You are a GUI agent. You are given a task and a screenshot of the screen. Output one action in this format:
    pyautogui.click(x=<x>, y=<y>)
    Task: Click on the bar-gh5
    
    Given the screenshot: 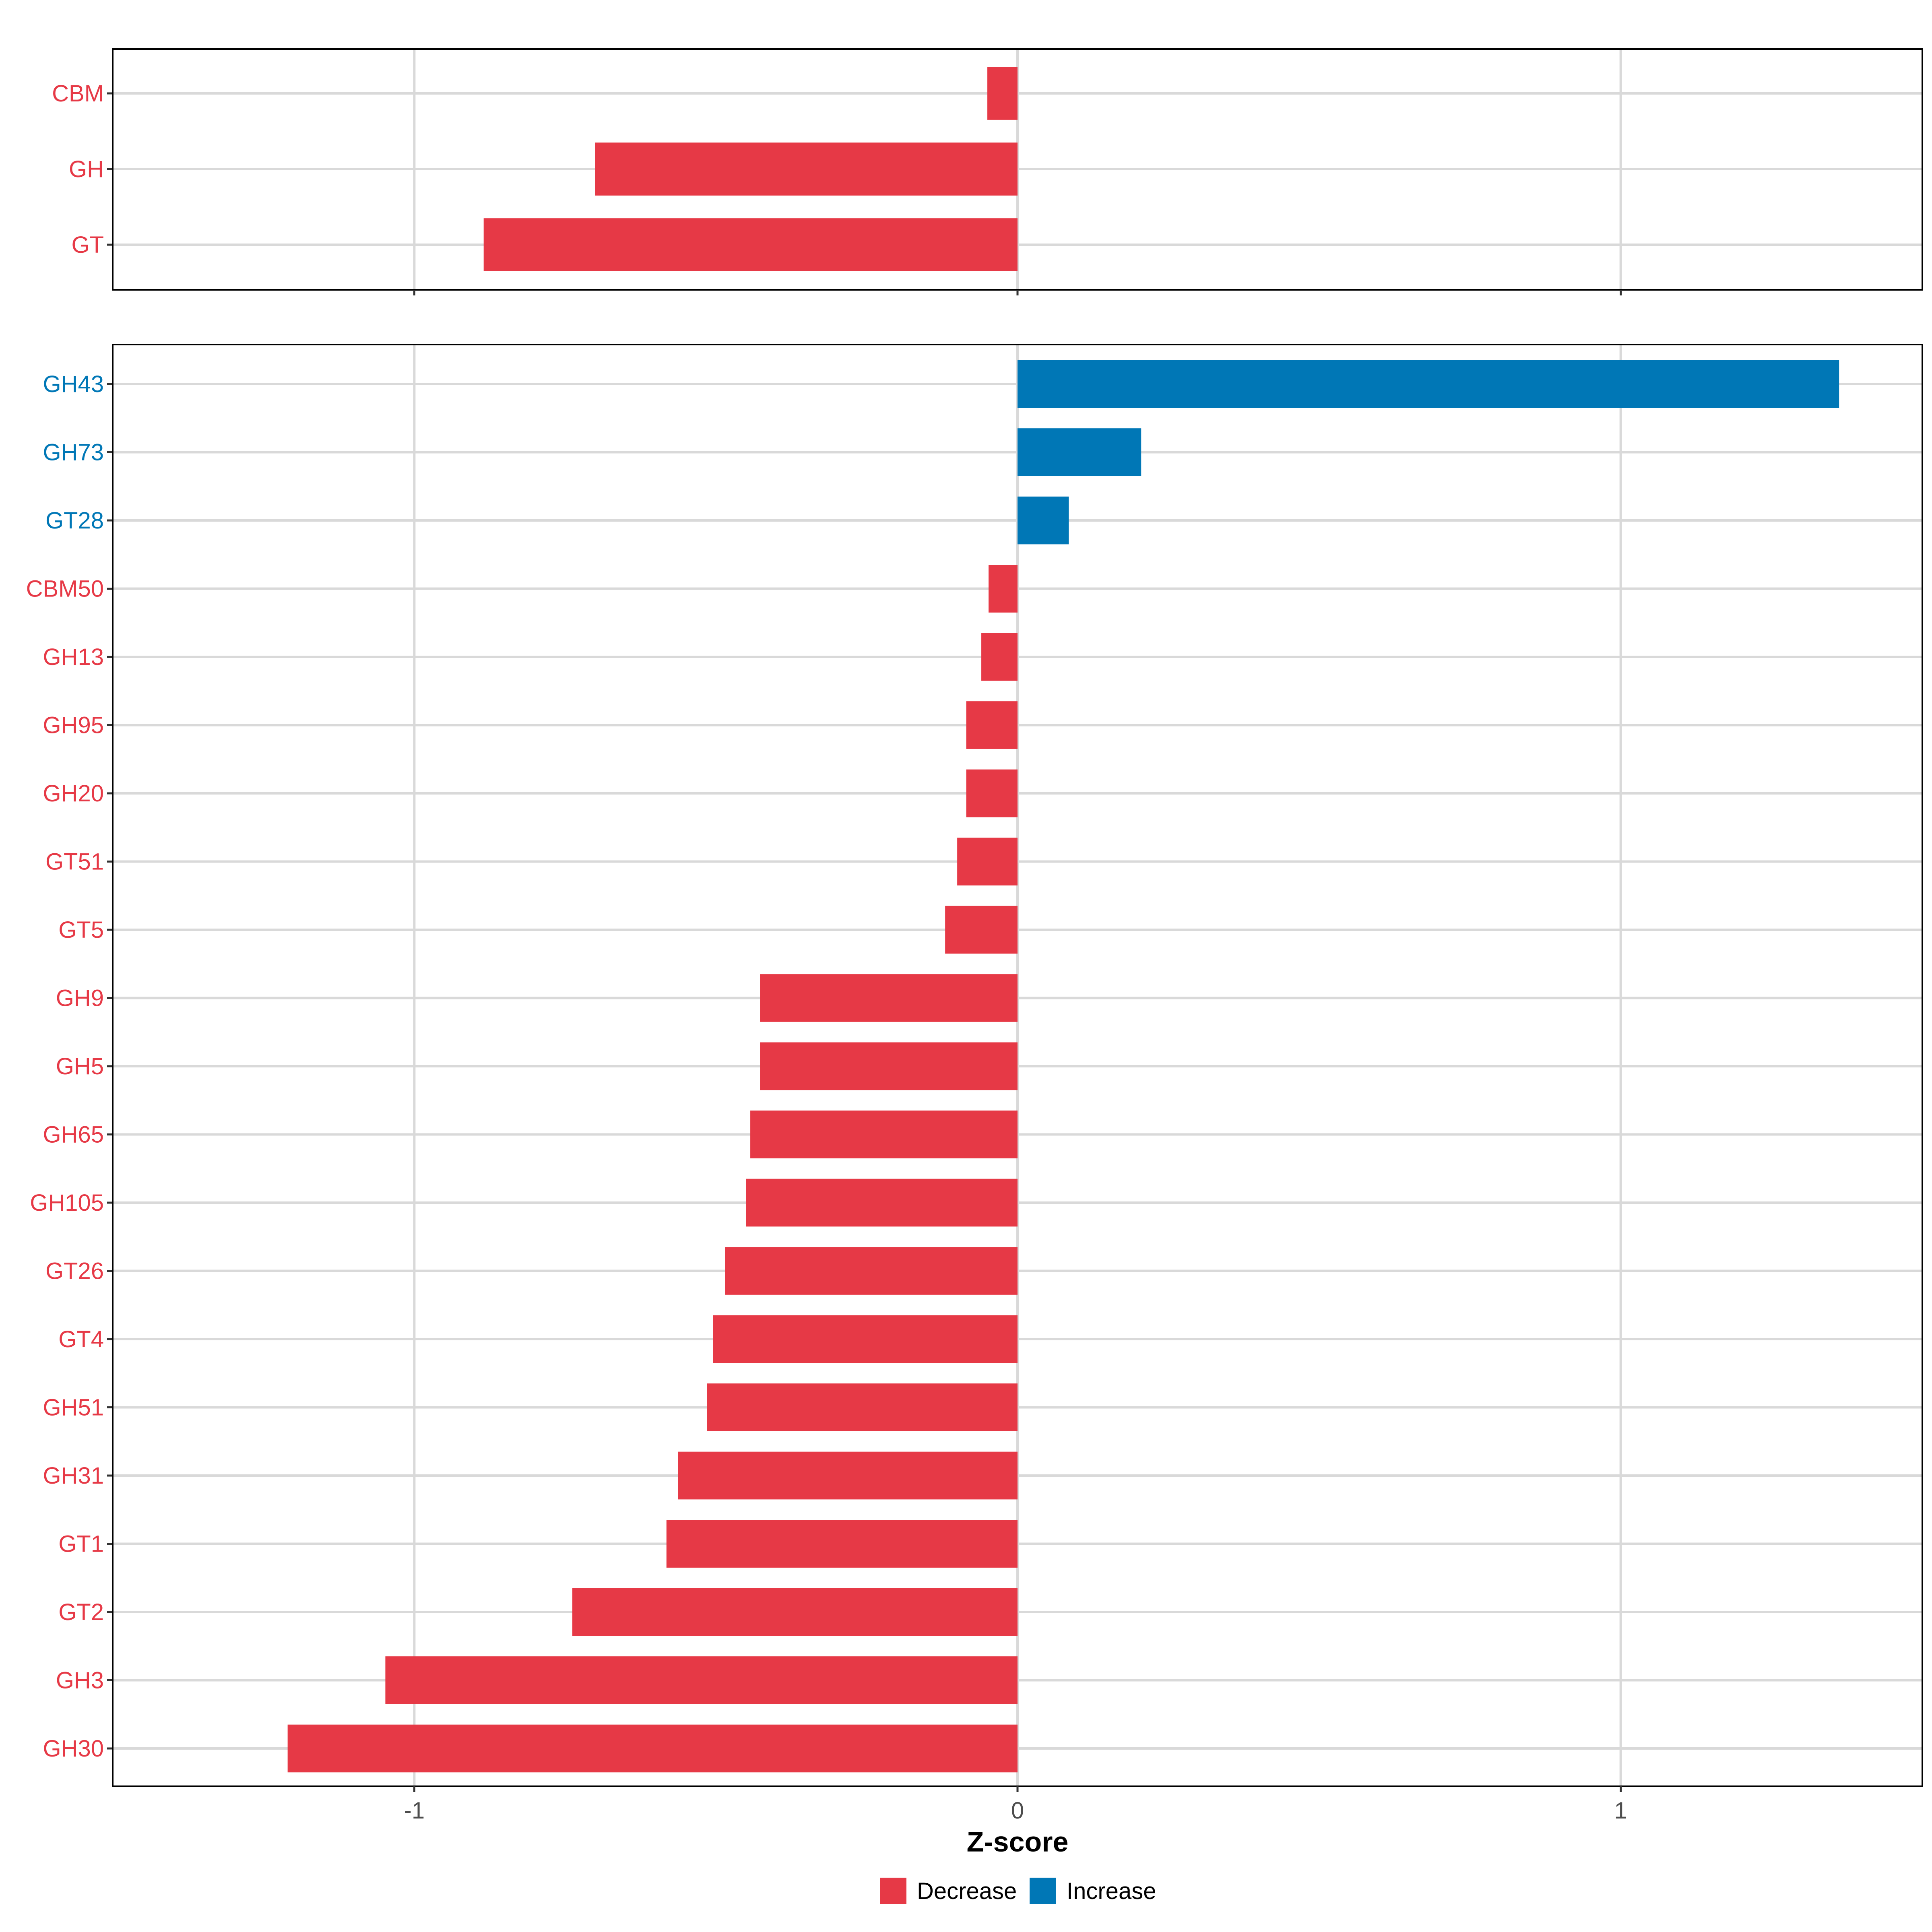 What is the action you would take?
    pyautogui.click(x=889, y=1066)
    